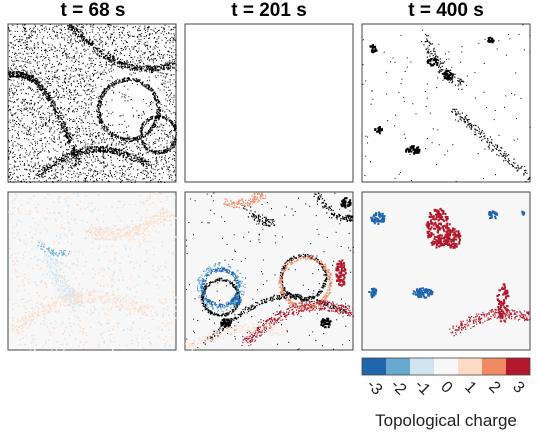  I want to click on colorbar-tick-label: -3, so click(374, 388).